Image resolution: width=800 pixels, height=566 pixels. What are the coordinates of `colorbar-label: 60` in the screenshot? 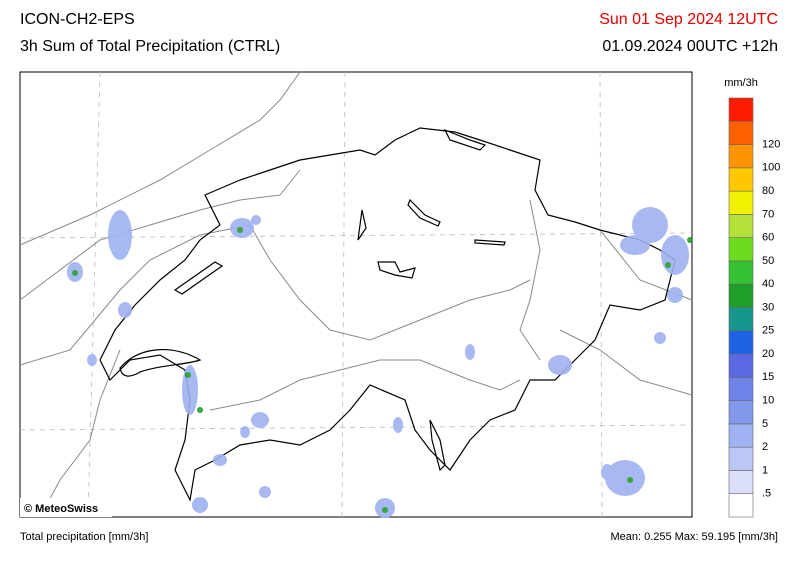 It's located at (768, 238).